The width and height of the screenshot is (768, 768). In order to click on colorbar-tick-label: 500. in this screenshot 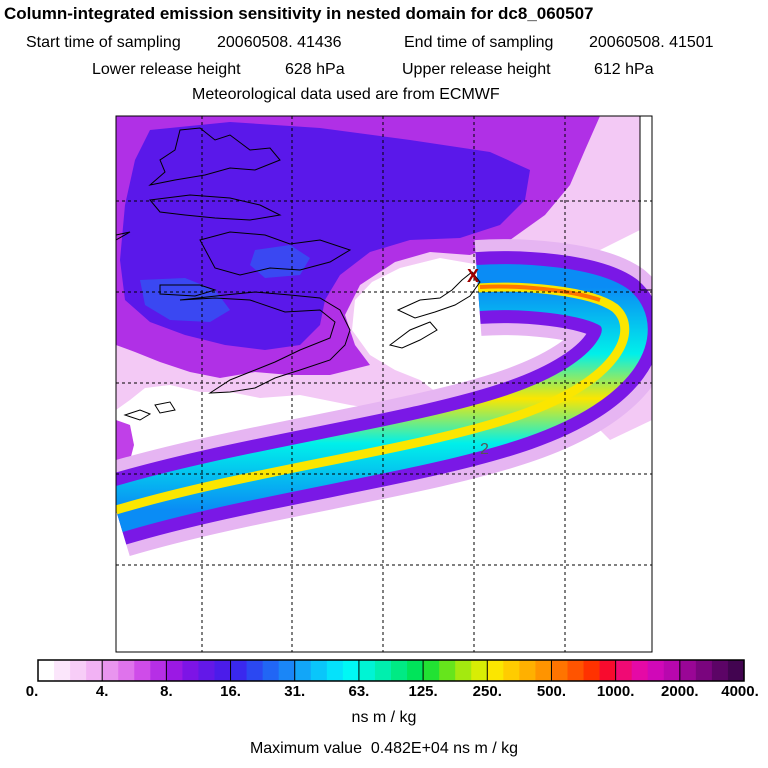, I will do `click(551, 691)`.